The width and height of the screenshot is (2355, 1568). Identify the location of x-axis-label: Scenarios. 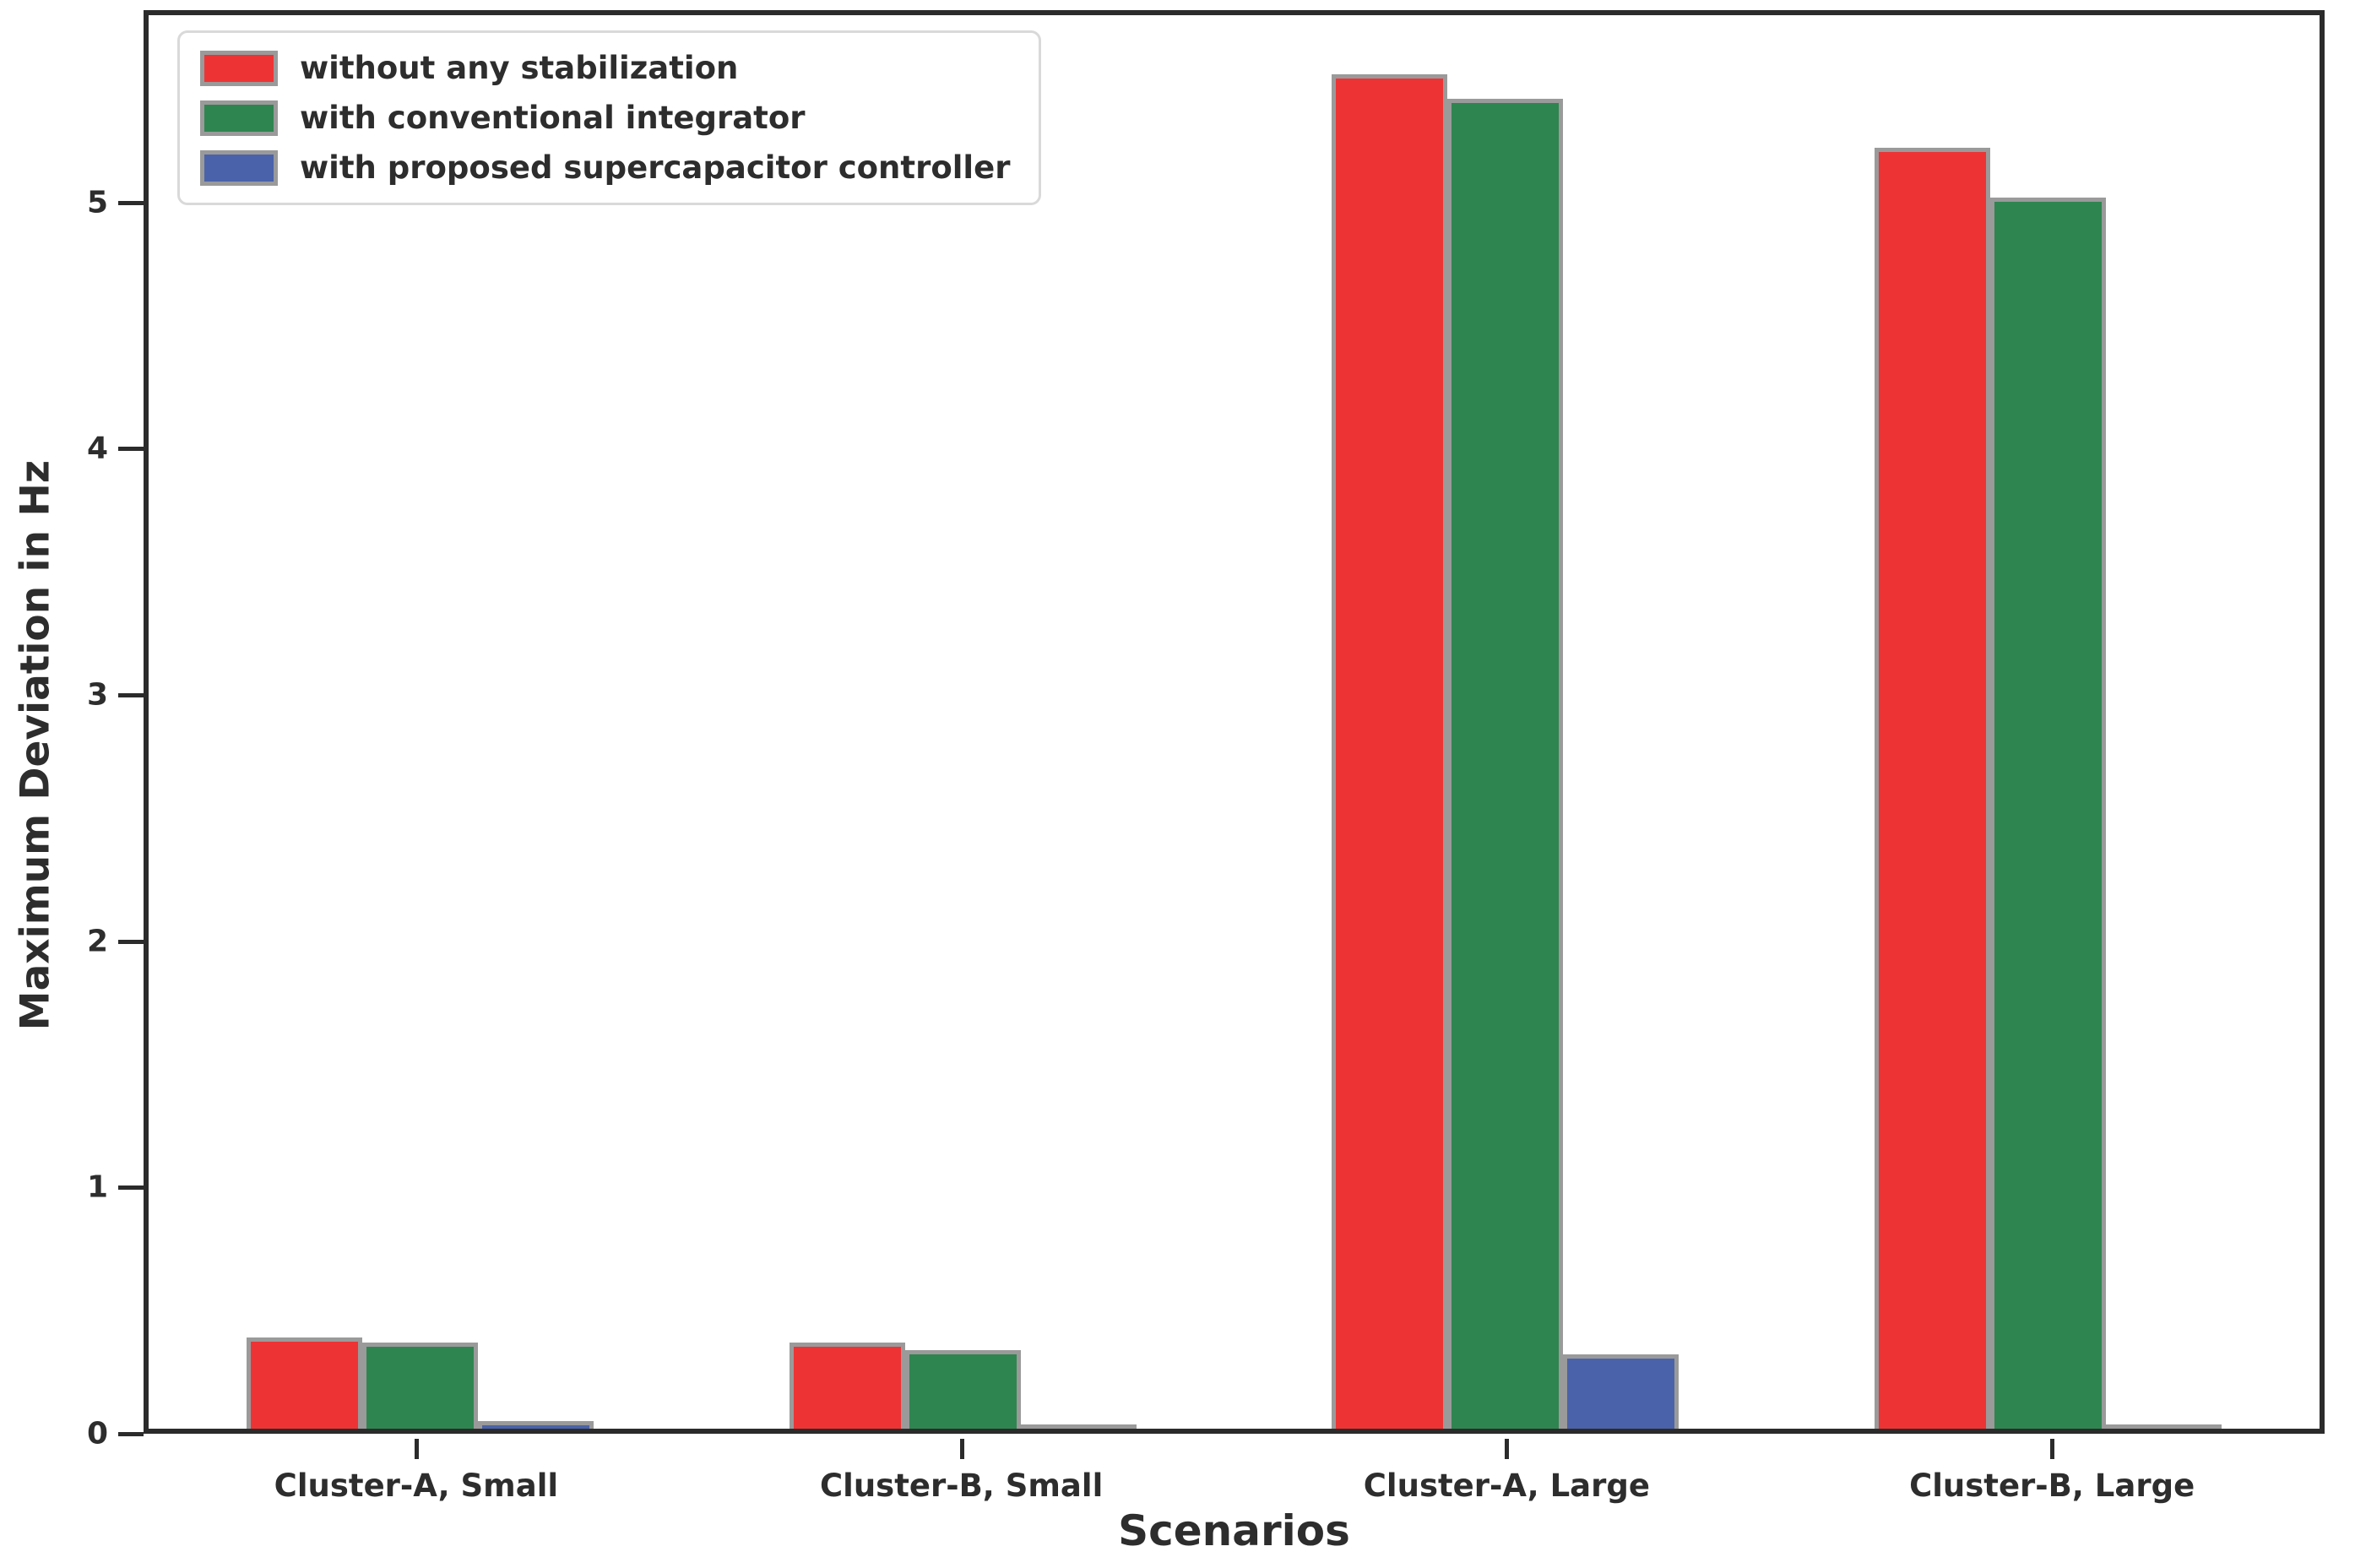
(1234, 1530).